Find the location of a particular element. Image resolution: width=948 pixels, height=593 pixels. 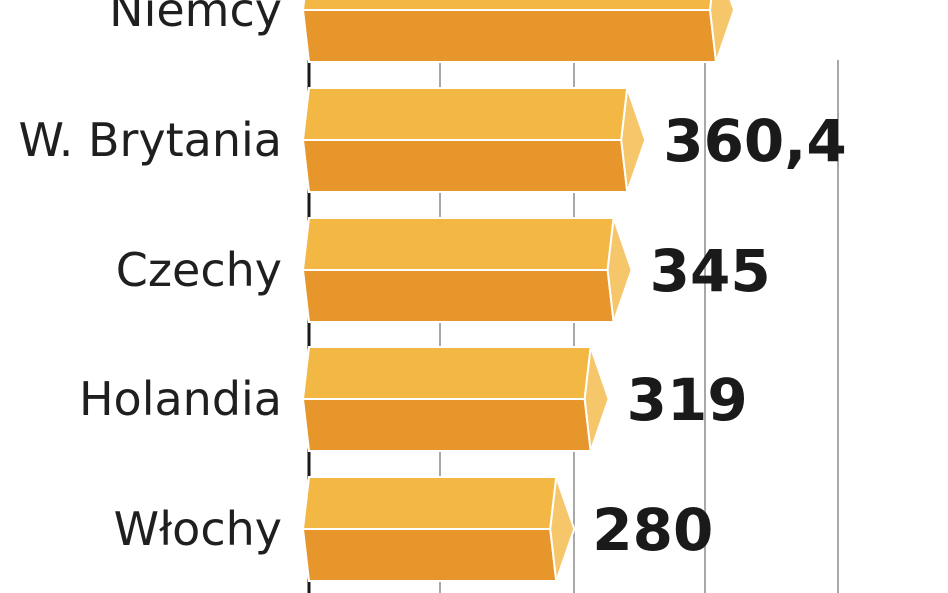

value-label: 280 is located at coordinates (652, 530).